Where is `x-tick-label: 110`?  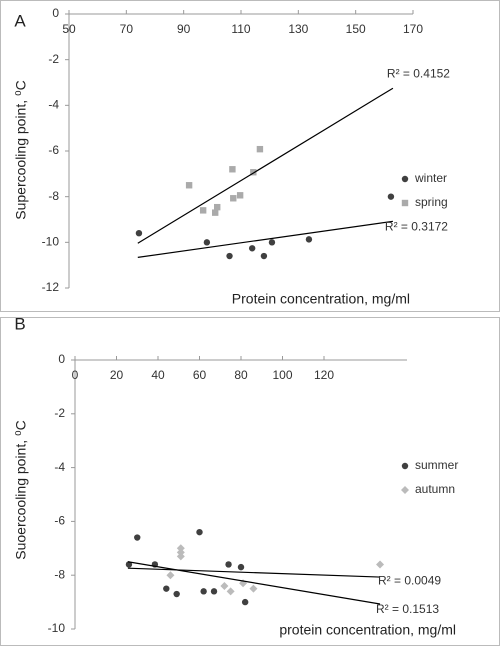
x-tick-label: 110 is located at coordinates (240, 29).